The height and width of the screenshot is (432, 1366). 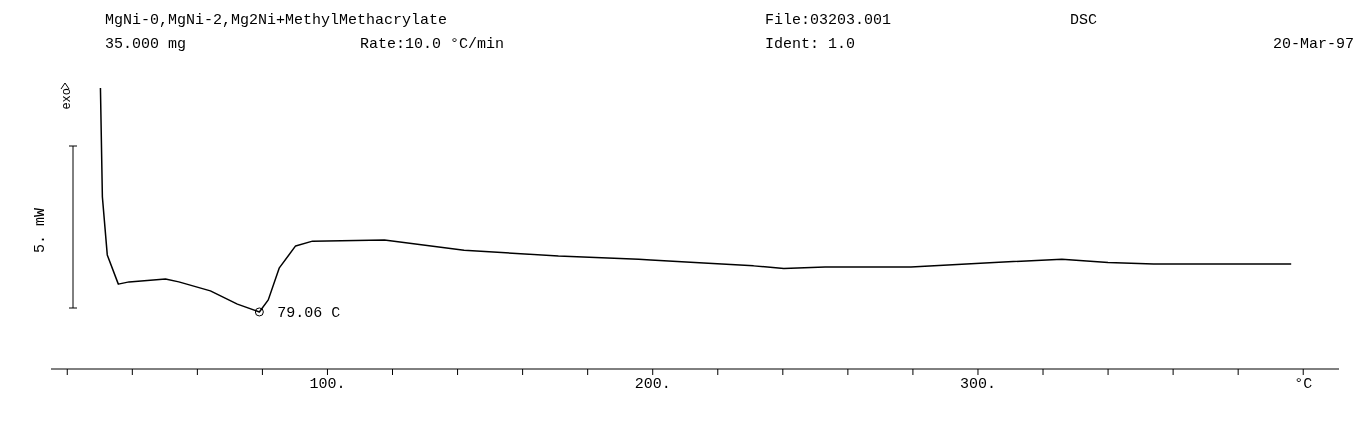 I want to click on y-axis-title: 5. mW, so click(x=41, y=230).